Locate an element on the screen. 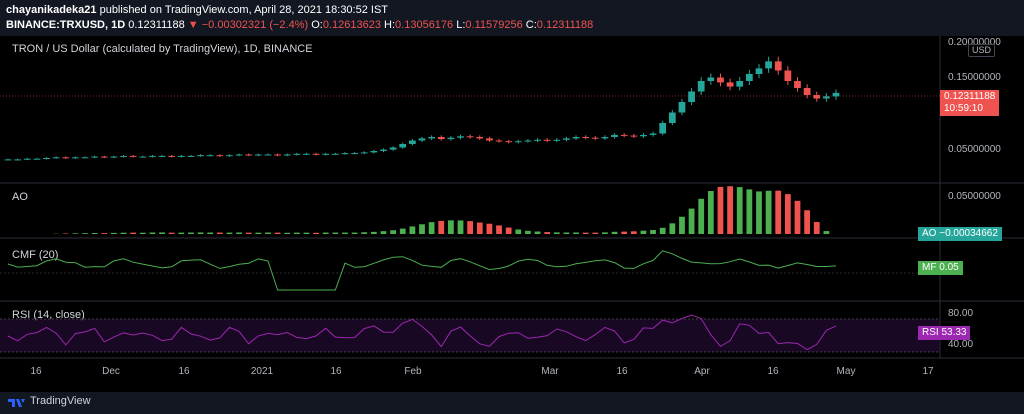  footer: TradingView is located at coordinates (512, 403).